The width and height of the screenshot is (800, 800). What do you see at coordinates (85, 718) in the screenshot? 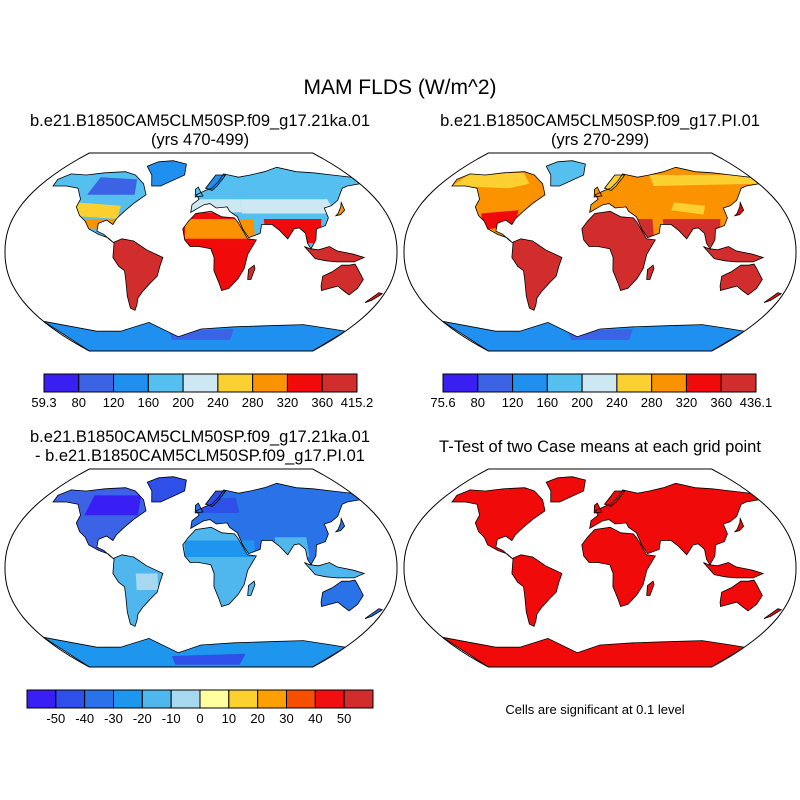
I see `colorbar-tick-label: -40` at bounding box center [85, 718].